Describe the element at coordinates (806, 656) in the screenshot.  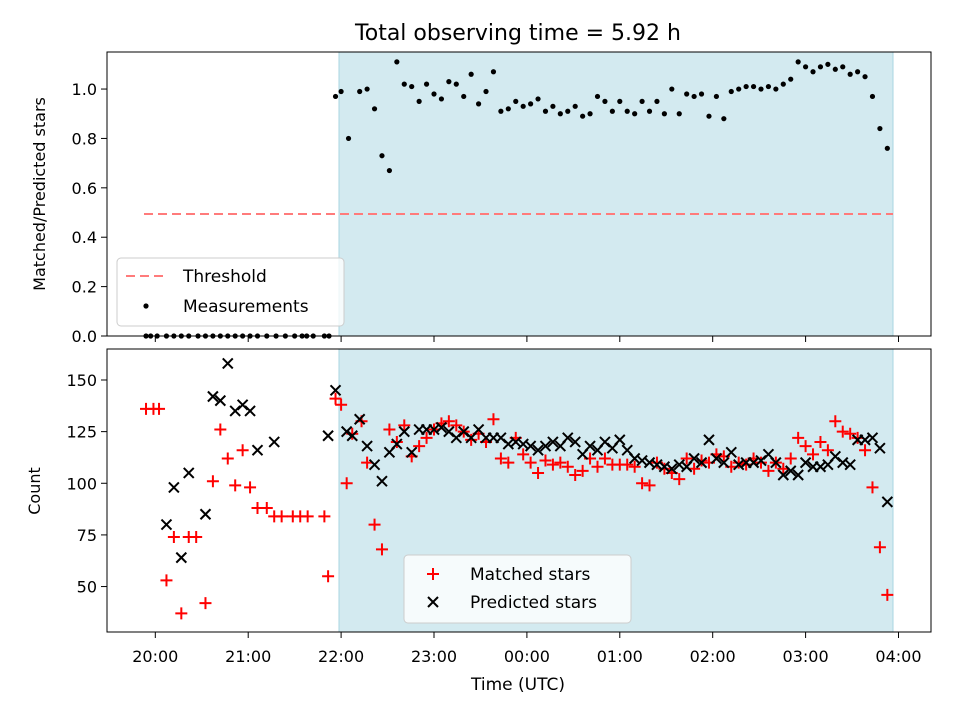
I see `bottom-x-tick-label: 03:00` at that location.